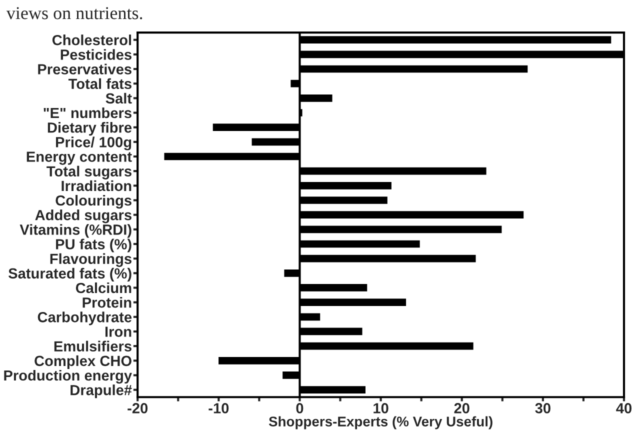 The image size is (640, 434). I want to click on y-tick-label: Flavourings, so click(91, 260).